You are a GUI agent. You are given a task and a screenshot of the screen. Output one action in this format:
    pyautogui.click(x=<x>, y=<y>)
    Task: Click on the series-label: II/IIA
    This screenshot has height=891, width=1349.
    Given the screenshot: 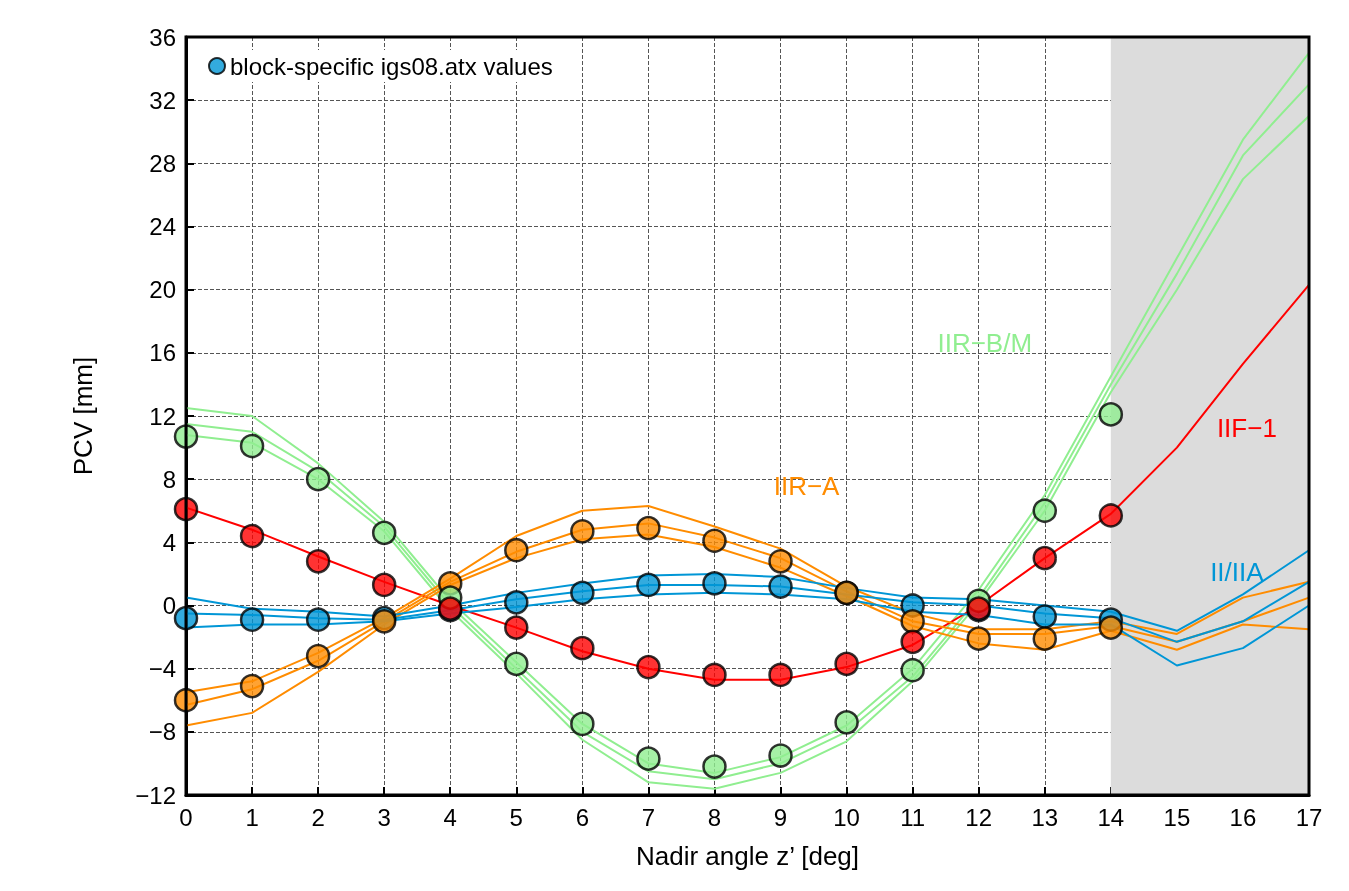 What is the action you would take?
    pyautogui.click(x=1237, y=571)
    